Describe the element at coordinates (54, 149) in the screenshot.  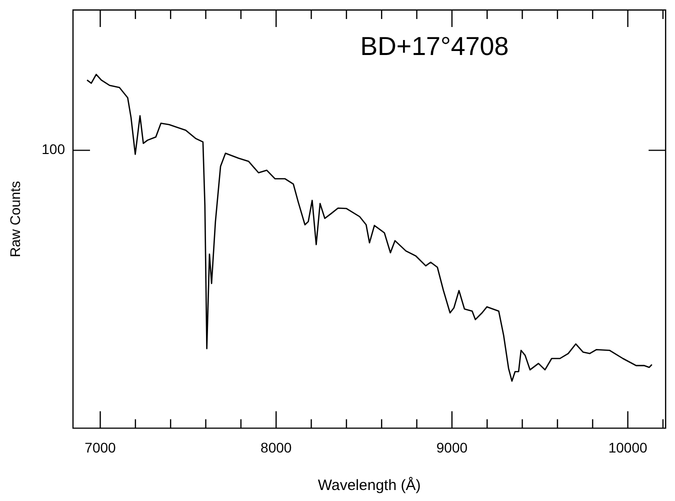
I see `text: 100` at that location.